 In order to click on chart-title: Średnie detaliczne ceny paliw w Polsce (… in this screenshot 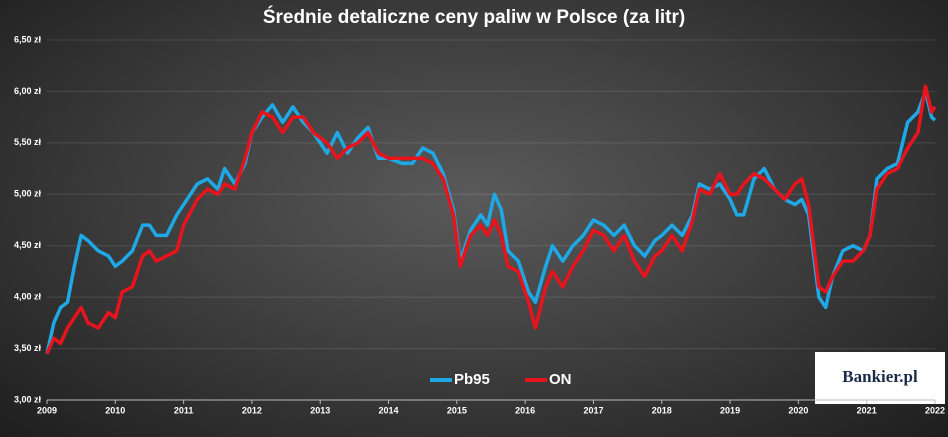, I will do `click(474, 17)`.